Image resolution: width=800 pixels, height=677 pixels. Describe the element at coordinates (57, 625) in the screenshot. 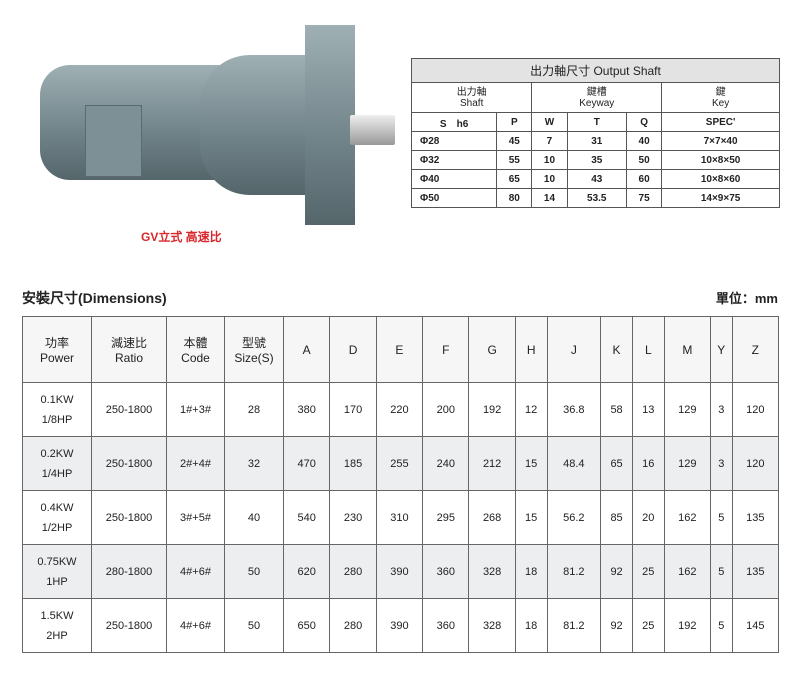

I see `power-cell: 1.5KW 2HP` at that location.